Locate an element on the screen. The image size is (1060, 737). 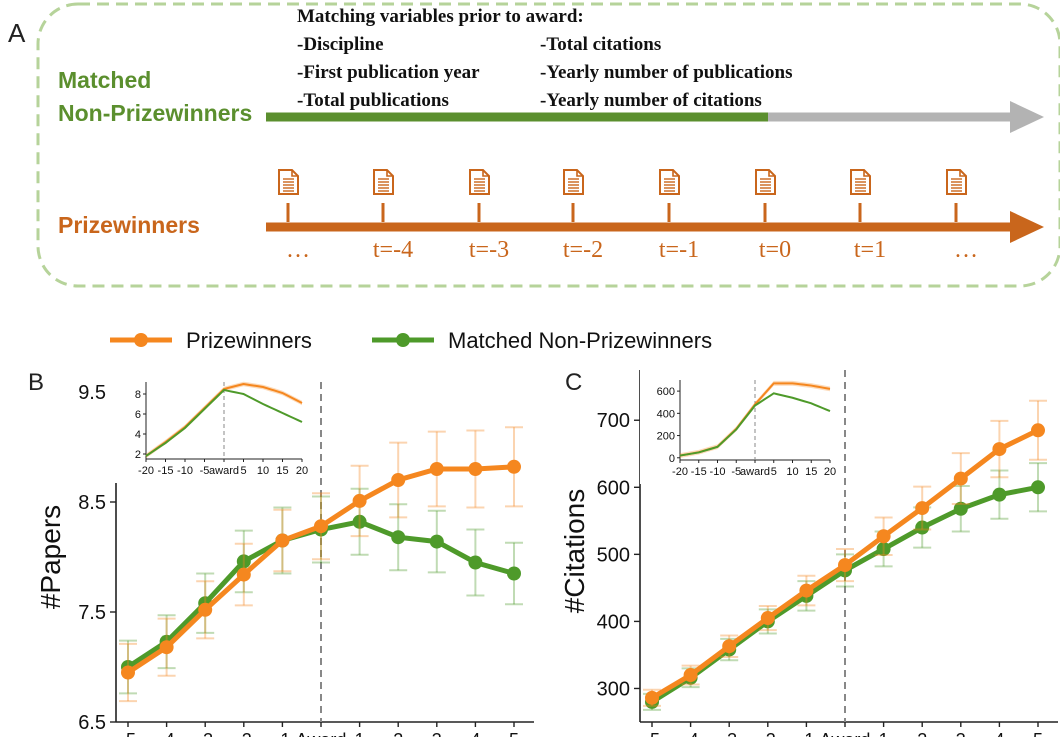
timeline-tick-label: t=-2 is located at coordinates (583, 250).